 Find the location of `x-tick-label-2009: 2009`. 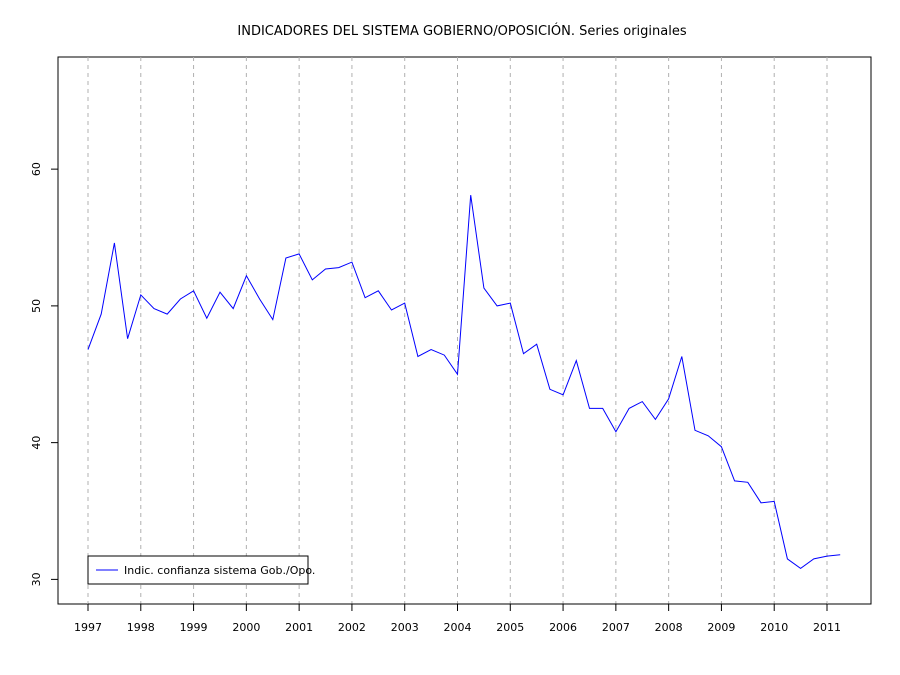

x-tick-label-2009: 2009 is located at coordinates (721, 627).